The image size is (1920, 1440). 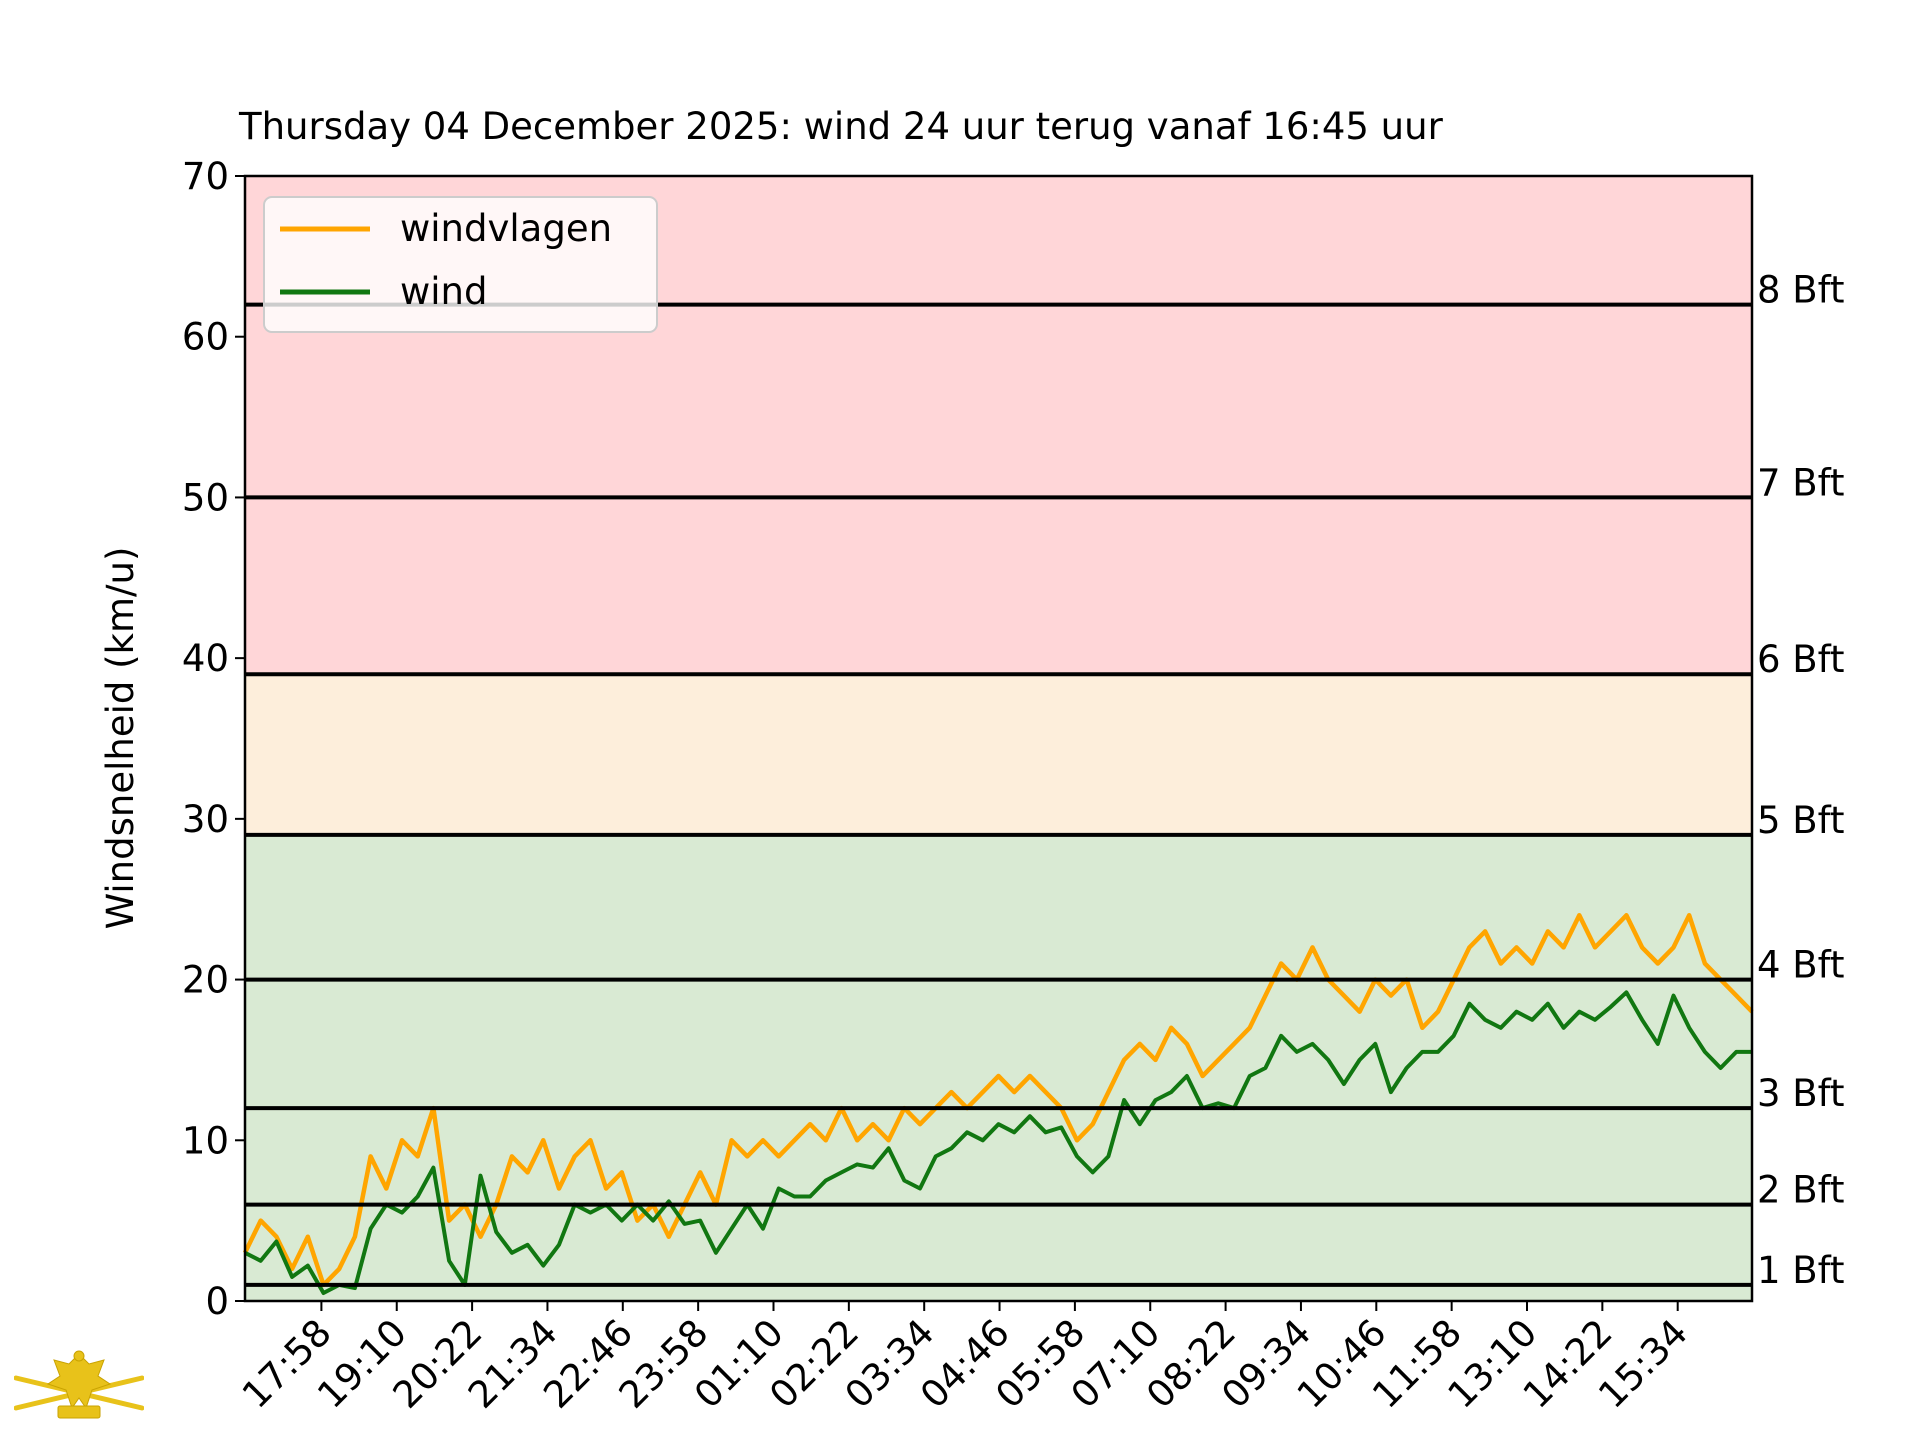 I want to click on y-tick-label: 30, so click(x=205, y=819).